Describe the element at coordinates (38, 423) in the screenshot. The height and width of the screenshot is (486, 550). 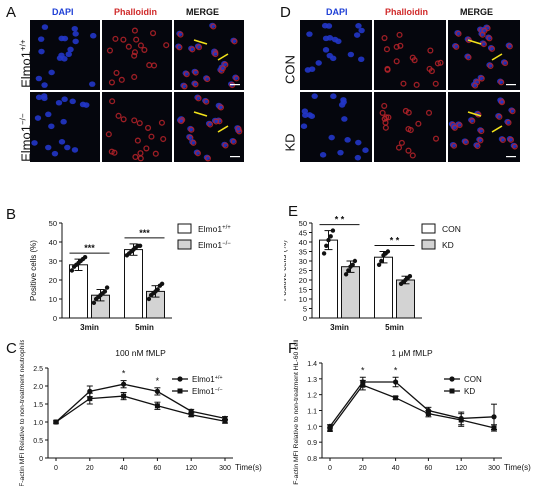
I see `y-tick-label: 1.0` at that location.